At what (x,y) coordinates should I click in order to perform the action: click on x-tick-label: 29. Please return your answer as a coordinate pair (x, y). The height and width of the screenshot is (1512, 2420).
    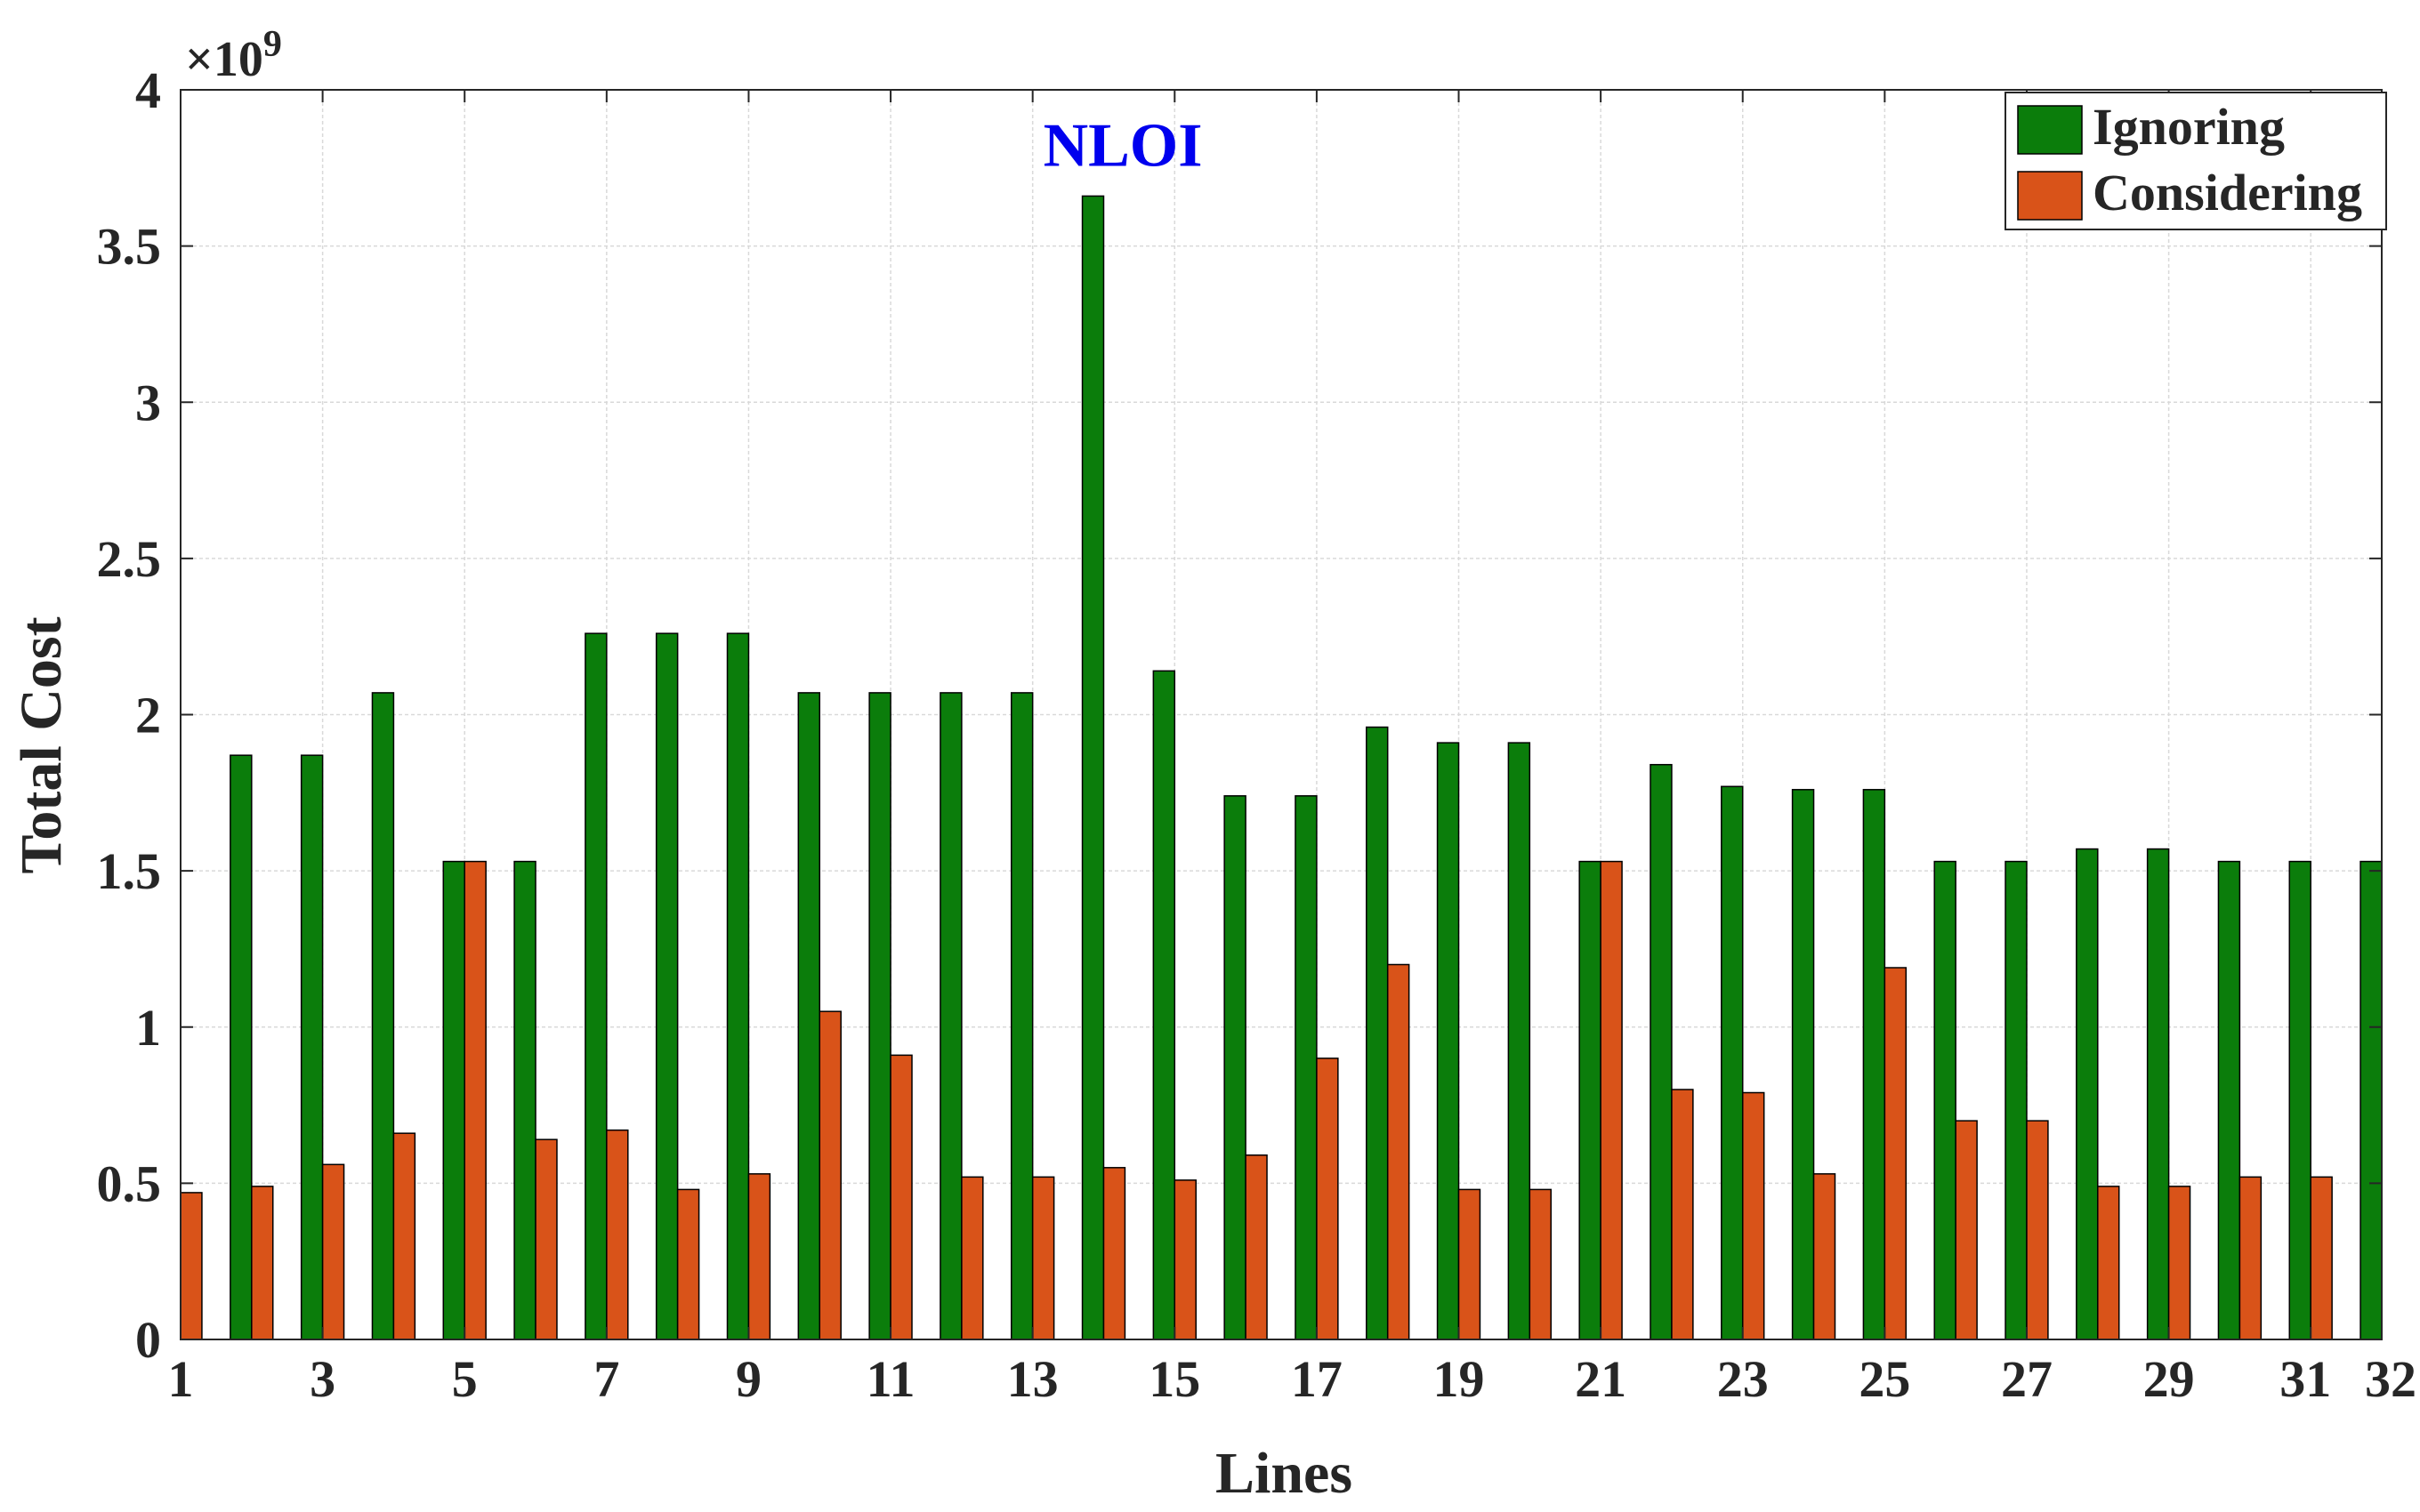
    Looking at the image, I should click on (2169, 1379).